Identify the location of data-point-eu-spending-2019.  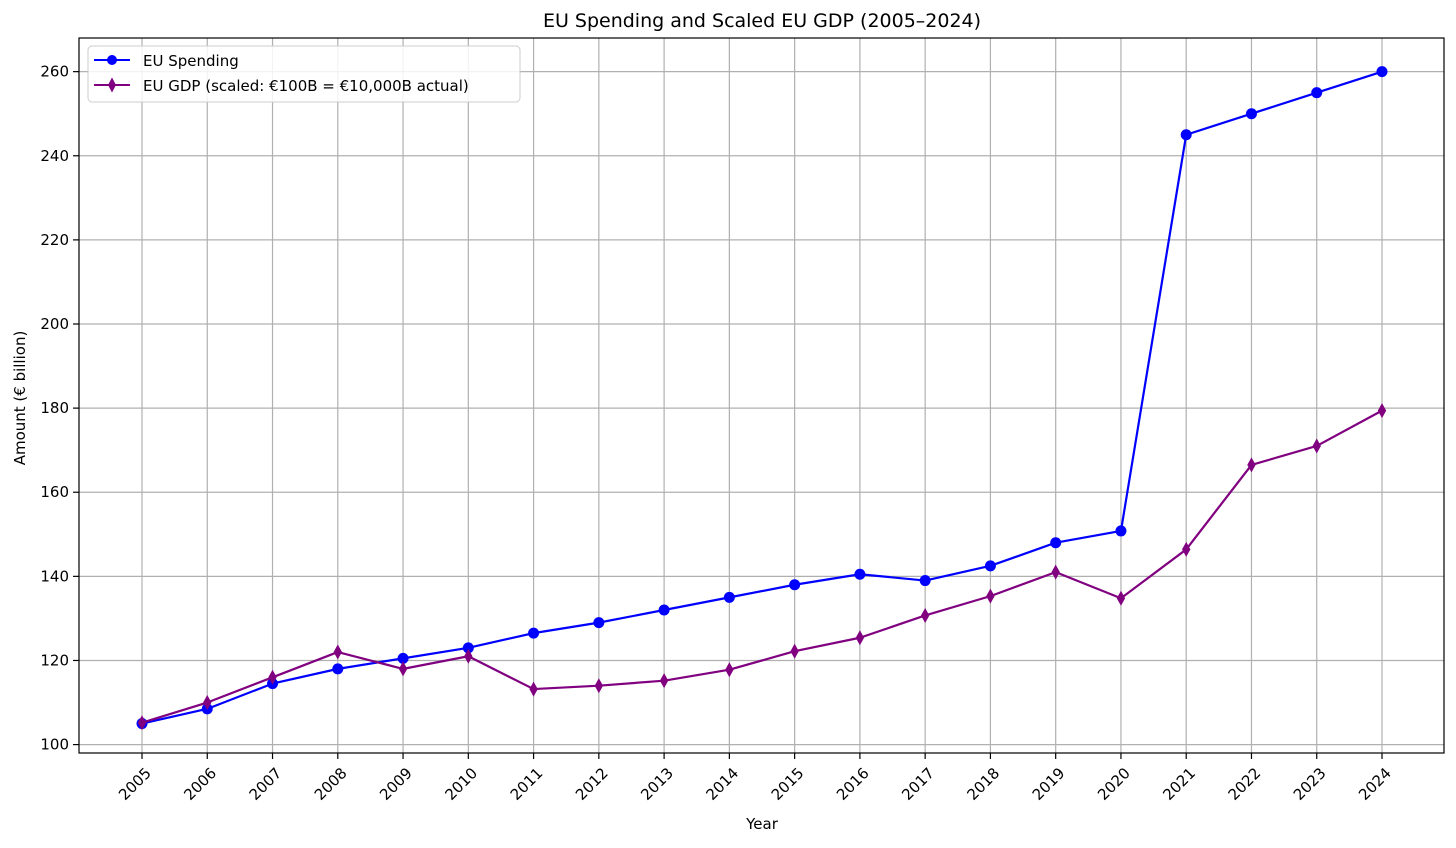
(1056, 543).